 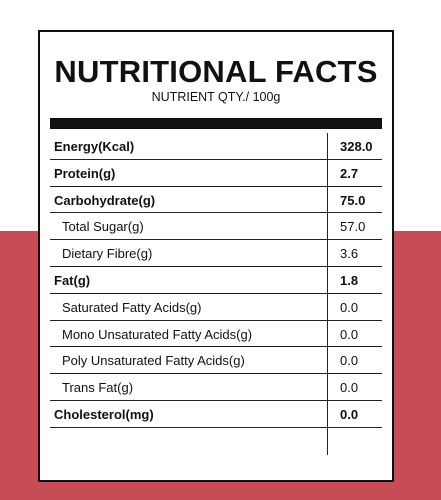 What do you see at coordinates (353, 227) in the screenshot?
I see `nutrient-value: 57.0` at bounding box center [353, 227].